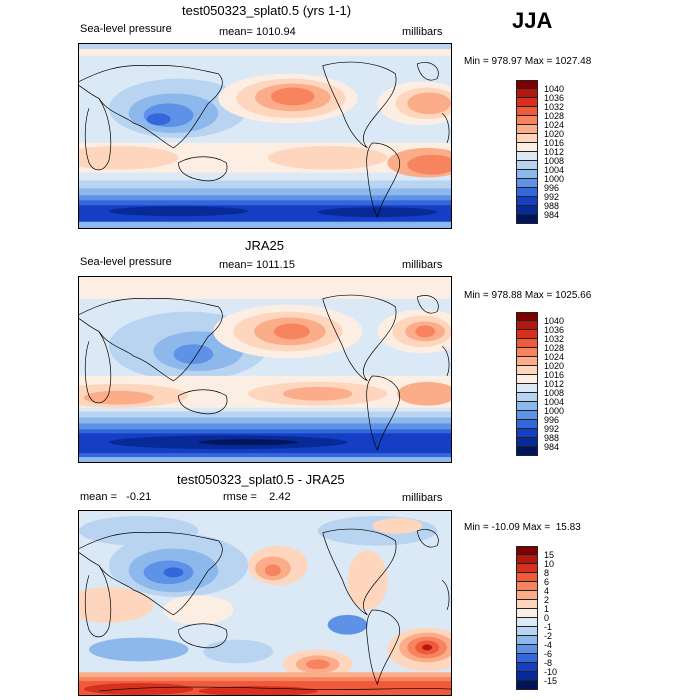 This screenshot has height=700, width=700. What do you see at coordinates (554, 161) in the screenshot?
I see `panel1-colorbar-label: 1008` at bounding box center [554, 161].